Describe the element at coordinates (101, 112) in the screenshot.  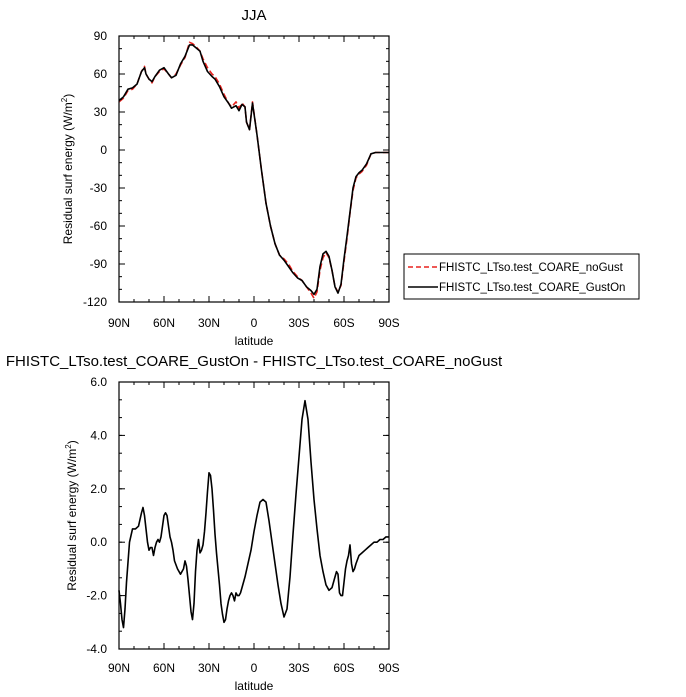
I see `top-y-tick-label: 30` at that location.